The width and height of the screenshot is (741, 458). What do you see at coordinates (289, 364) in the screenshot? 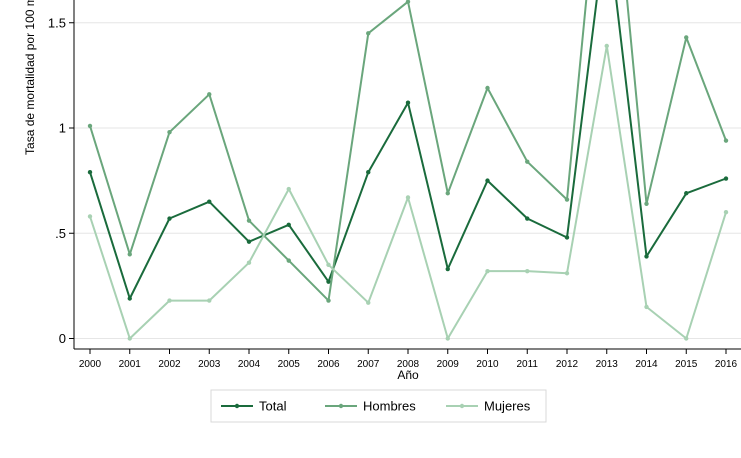
I see `x-tick-label: 2005` at bounding box center [289, 364].